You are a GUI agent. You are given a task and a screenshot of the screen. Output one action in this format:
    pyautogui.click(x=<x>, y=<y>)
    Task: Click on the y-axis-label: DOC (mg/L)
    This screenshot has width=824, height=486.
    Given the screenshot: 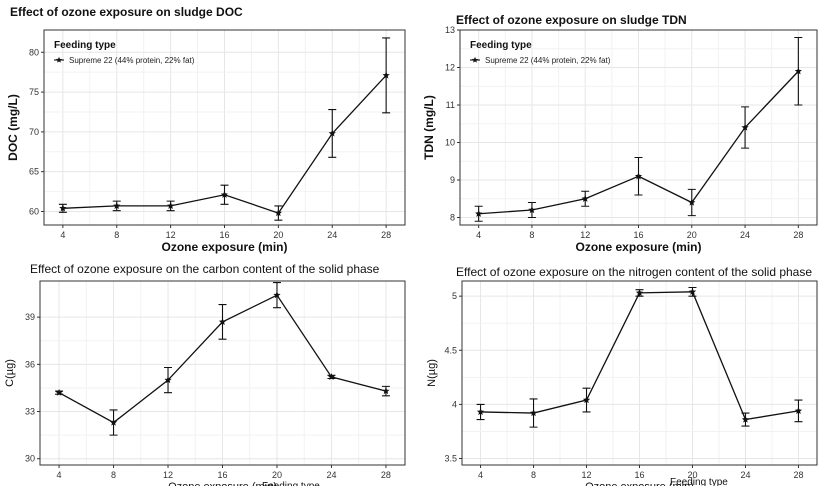 What is the action you would take?
    pyautogui.click(x=13, y=127)
    